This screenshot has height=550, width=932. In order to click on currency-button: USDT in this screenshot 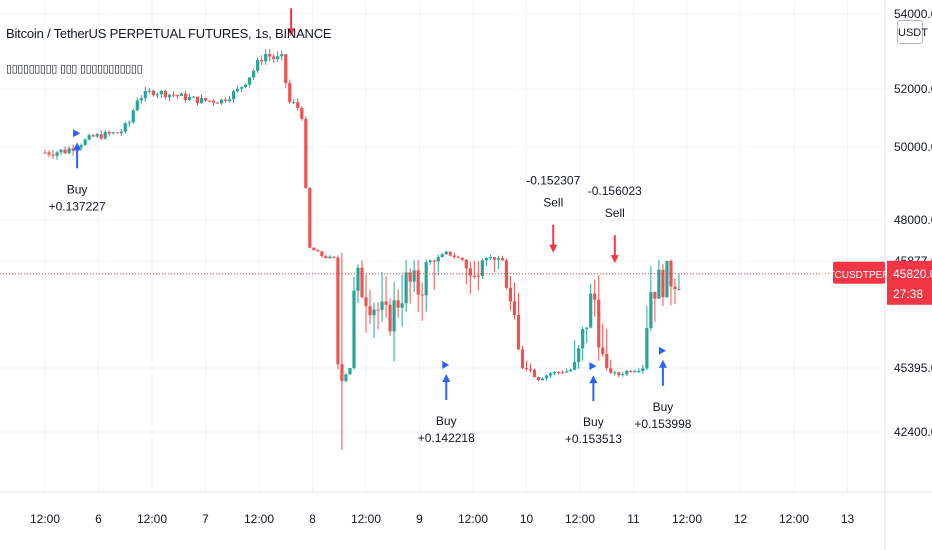, I will do `click(912, 32)`.